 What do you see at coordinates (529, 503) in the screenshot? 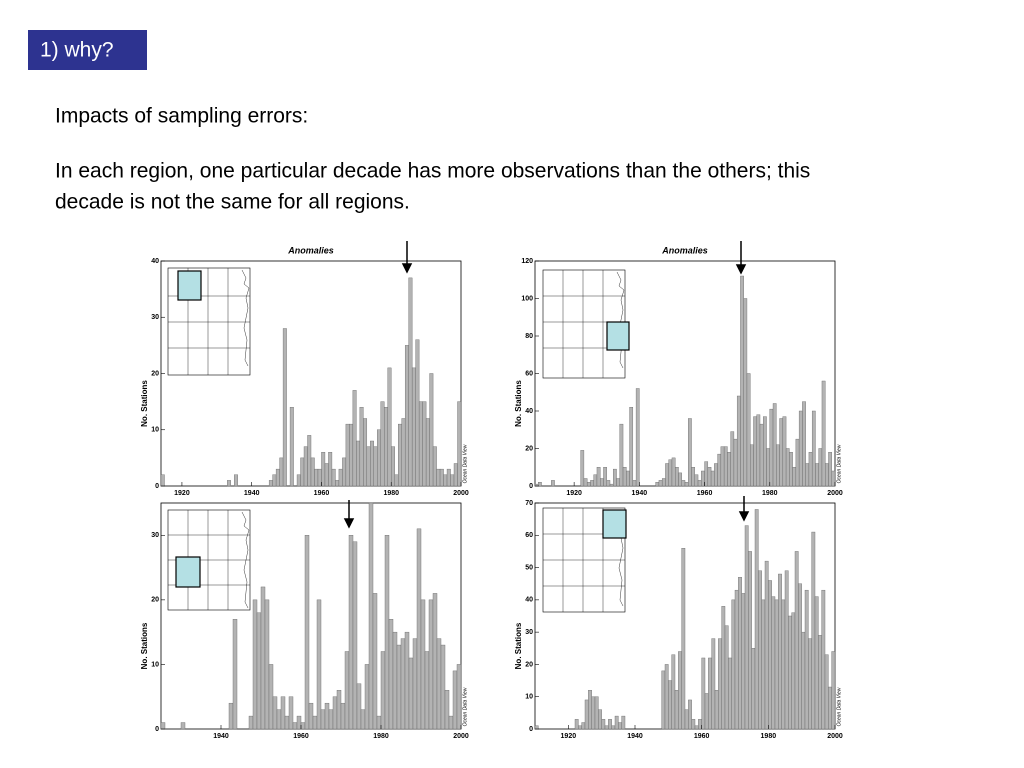
I see `y-tick-label: 70` at bounding box center [529, 503].